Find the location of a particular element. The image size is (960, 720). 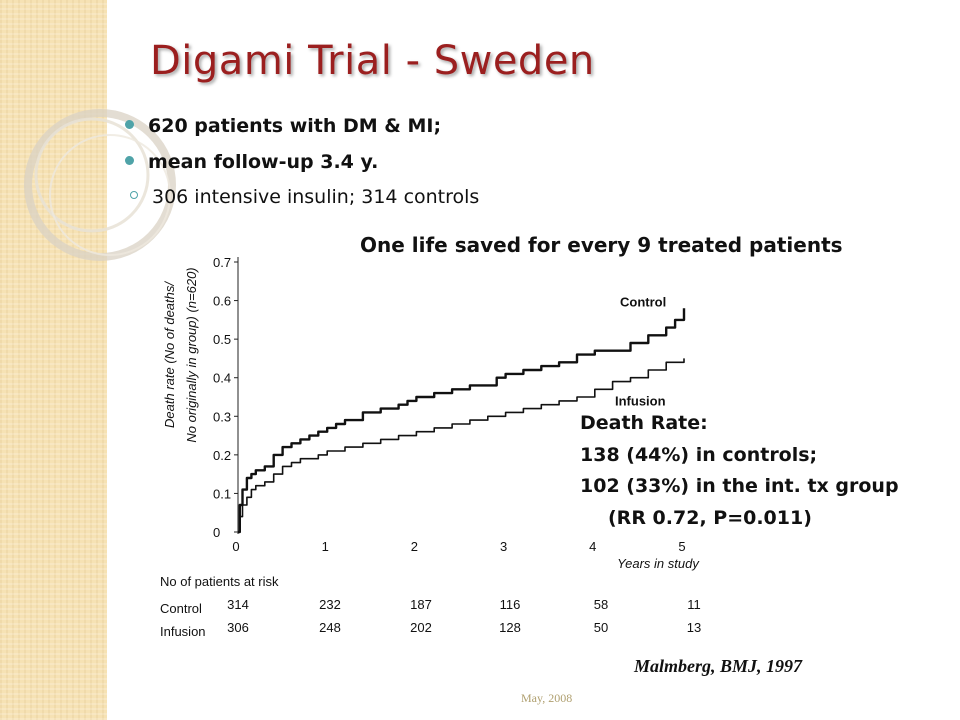

bullet-text: mean follow-up 3.4 y. is located at coordinates (263, 162).